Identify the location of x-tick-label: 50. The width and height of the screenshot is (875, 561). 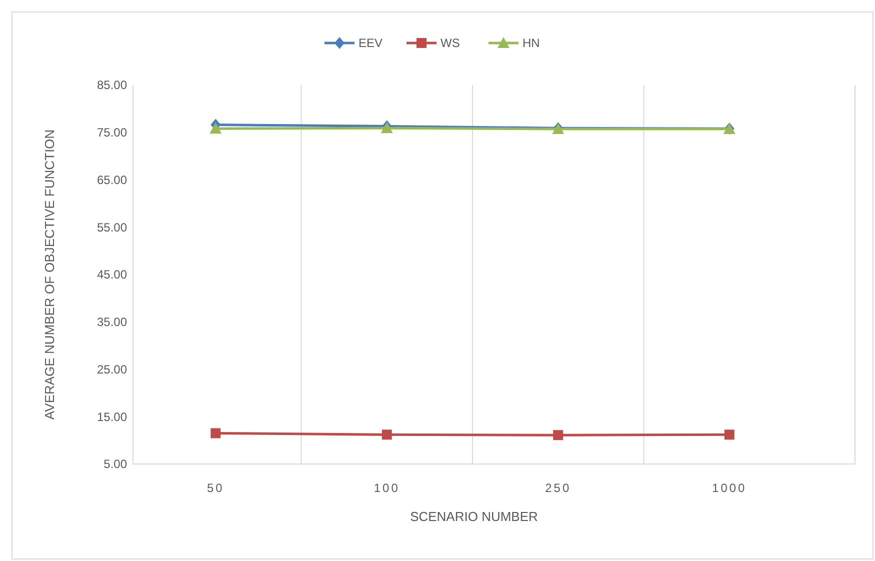
(215, 488).